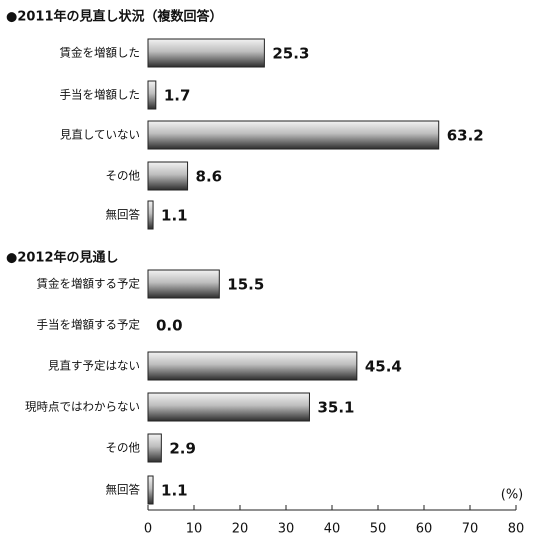 The width and height of the screenshot is (550, 550). Describe the element at coordinates (114, 17) in the screenshot. I see `chart-title: ●2011年の見直し状況（複数回答）` at that location.